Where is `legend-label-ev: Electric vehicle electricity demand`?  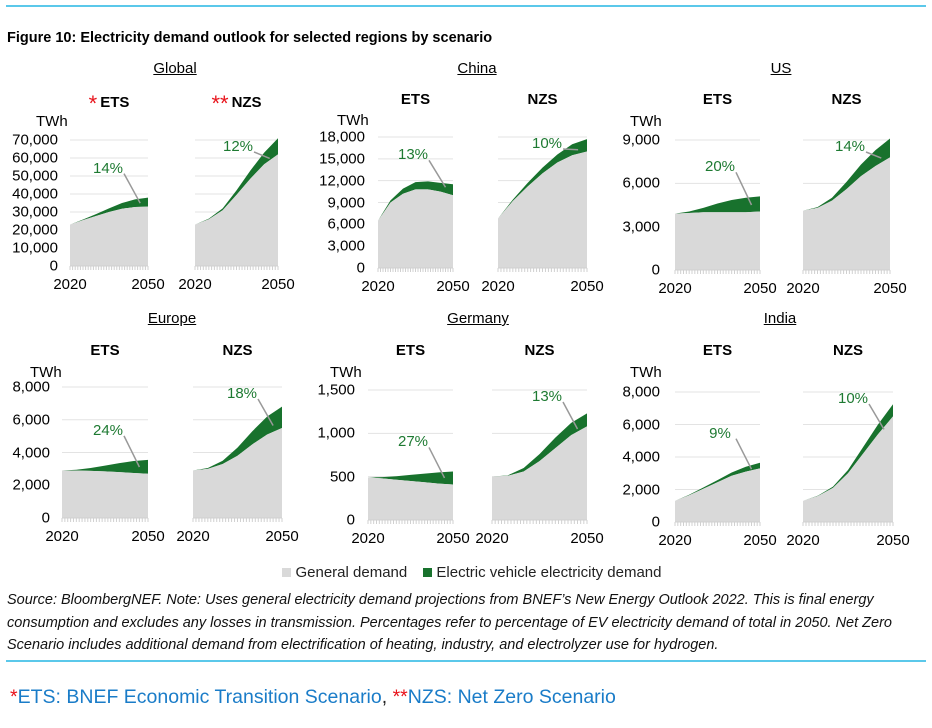 legend-label-ev: Electric vehicle electricity demand is located at coordinates (549, 572).